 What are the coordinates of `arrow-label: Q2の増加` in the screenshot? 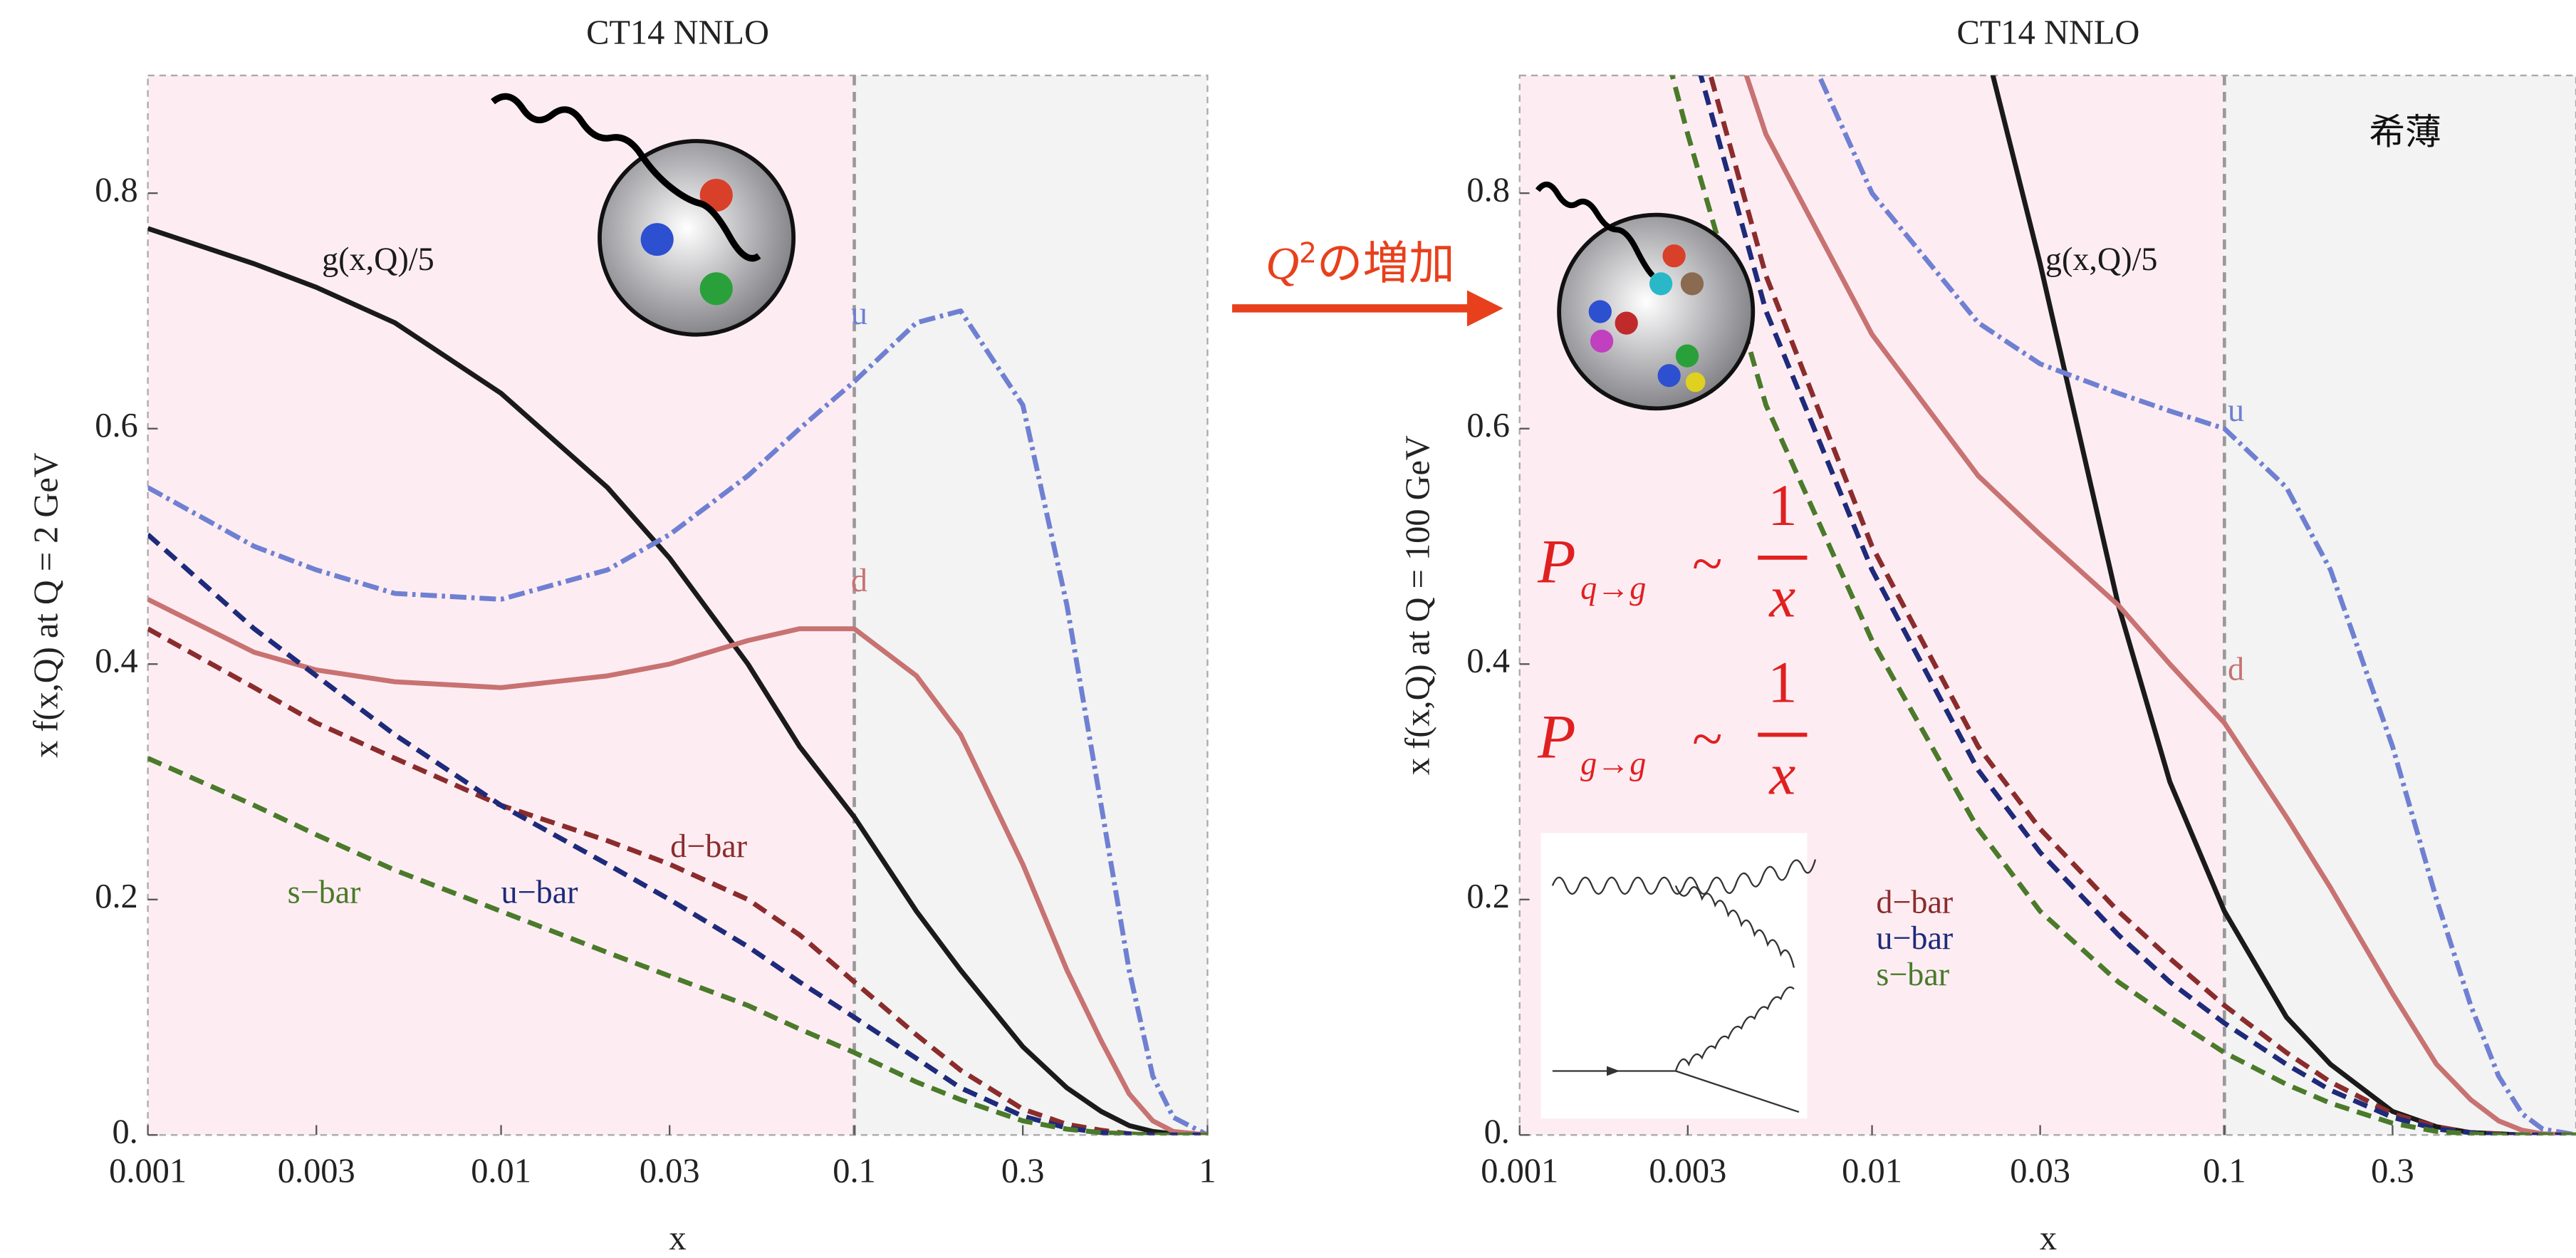 It's located at (1360, 263).